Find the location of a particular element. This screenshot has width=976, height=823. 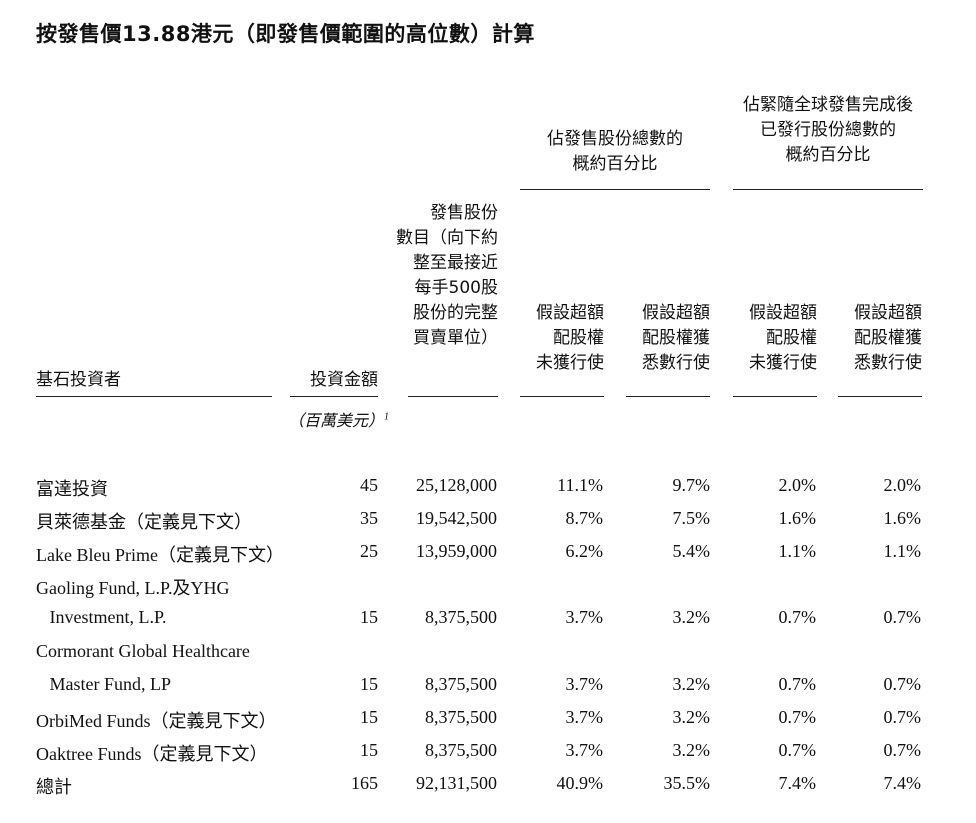

cell-p1: 11.1% is located at coordinates (580, 485).